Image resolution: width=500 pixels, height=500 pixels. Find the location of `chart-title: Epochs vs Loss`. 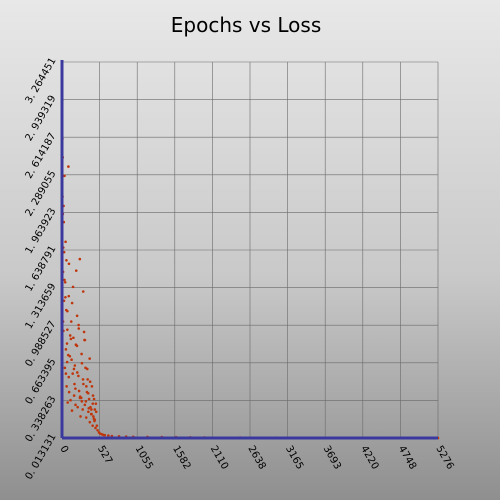

chart-title: Epochs vs Loss is located at coordinates (246, 25).